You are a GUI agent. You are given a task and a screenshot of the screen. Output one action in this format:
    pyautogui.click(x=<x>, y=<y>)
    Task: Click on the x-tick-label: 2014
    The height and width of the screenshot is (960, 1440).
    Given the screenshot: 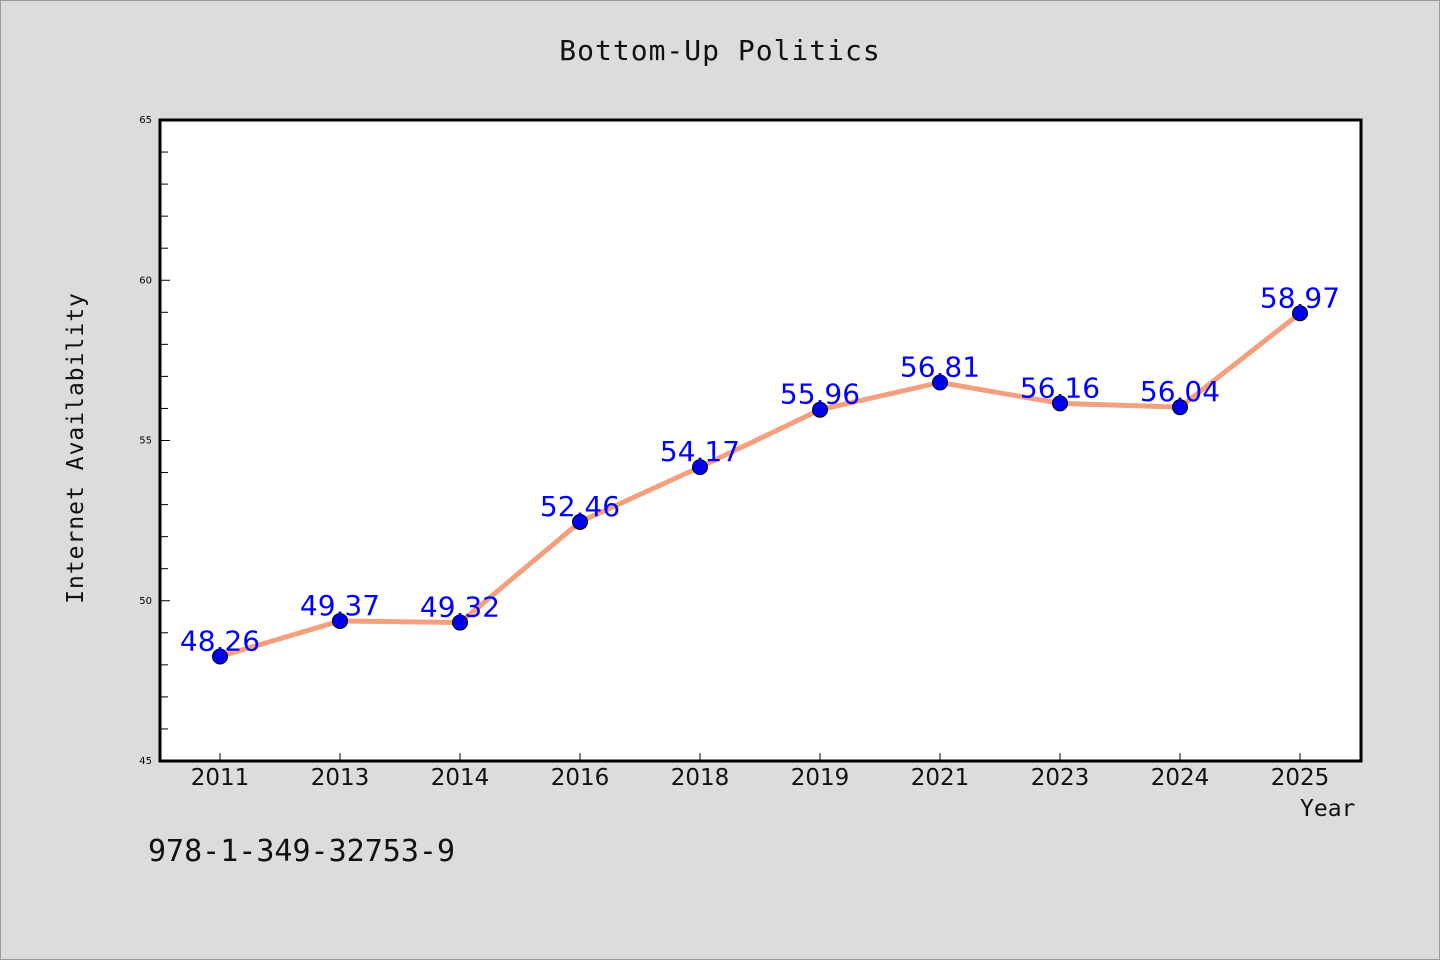 What is the action you would take?
    pyautogui.click(x=460, y=778)
    